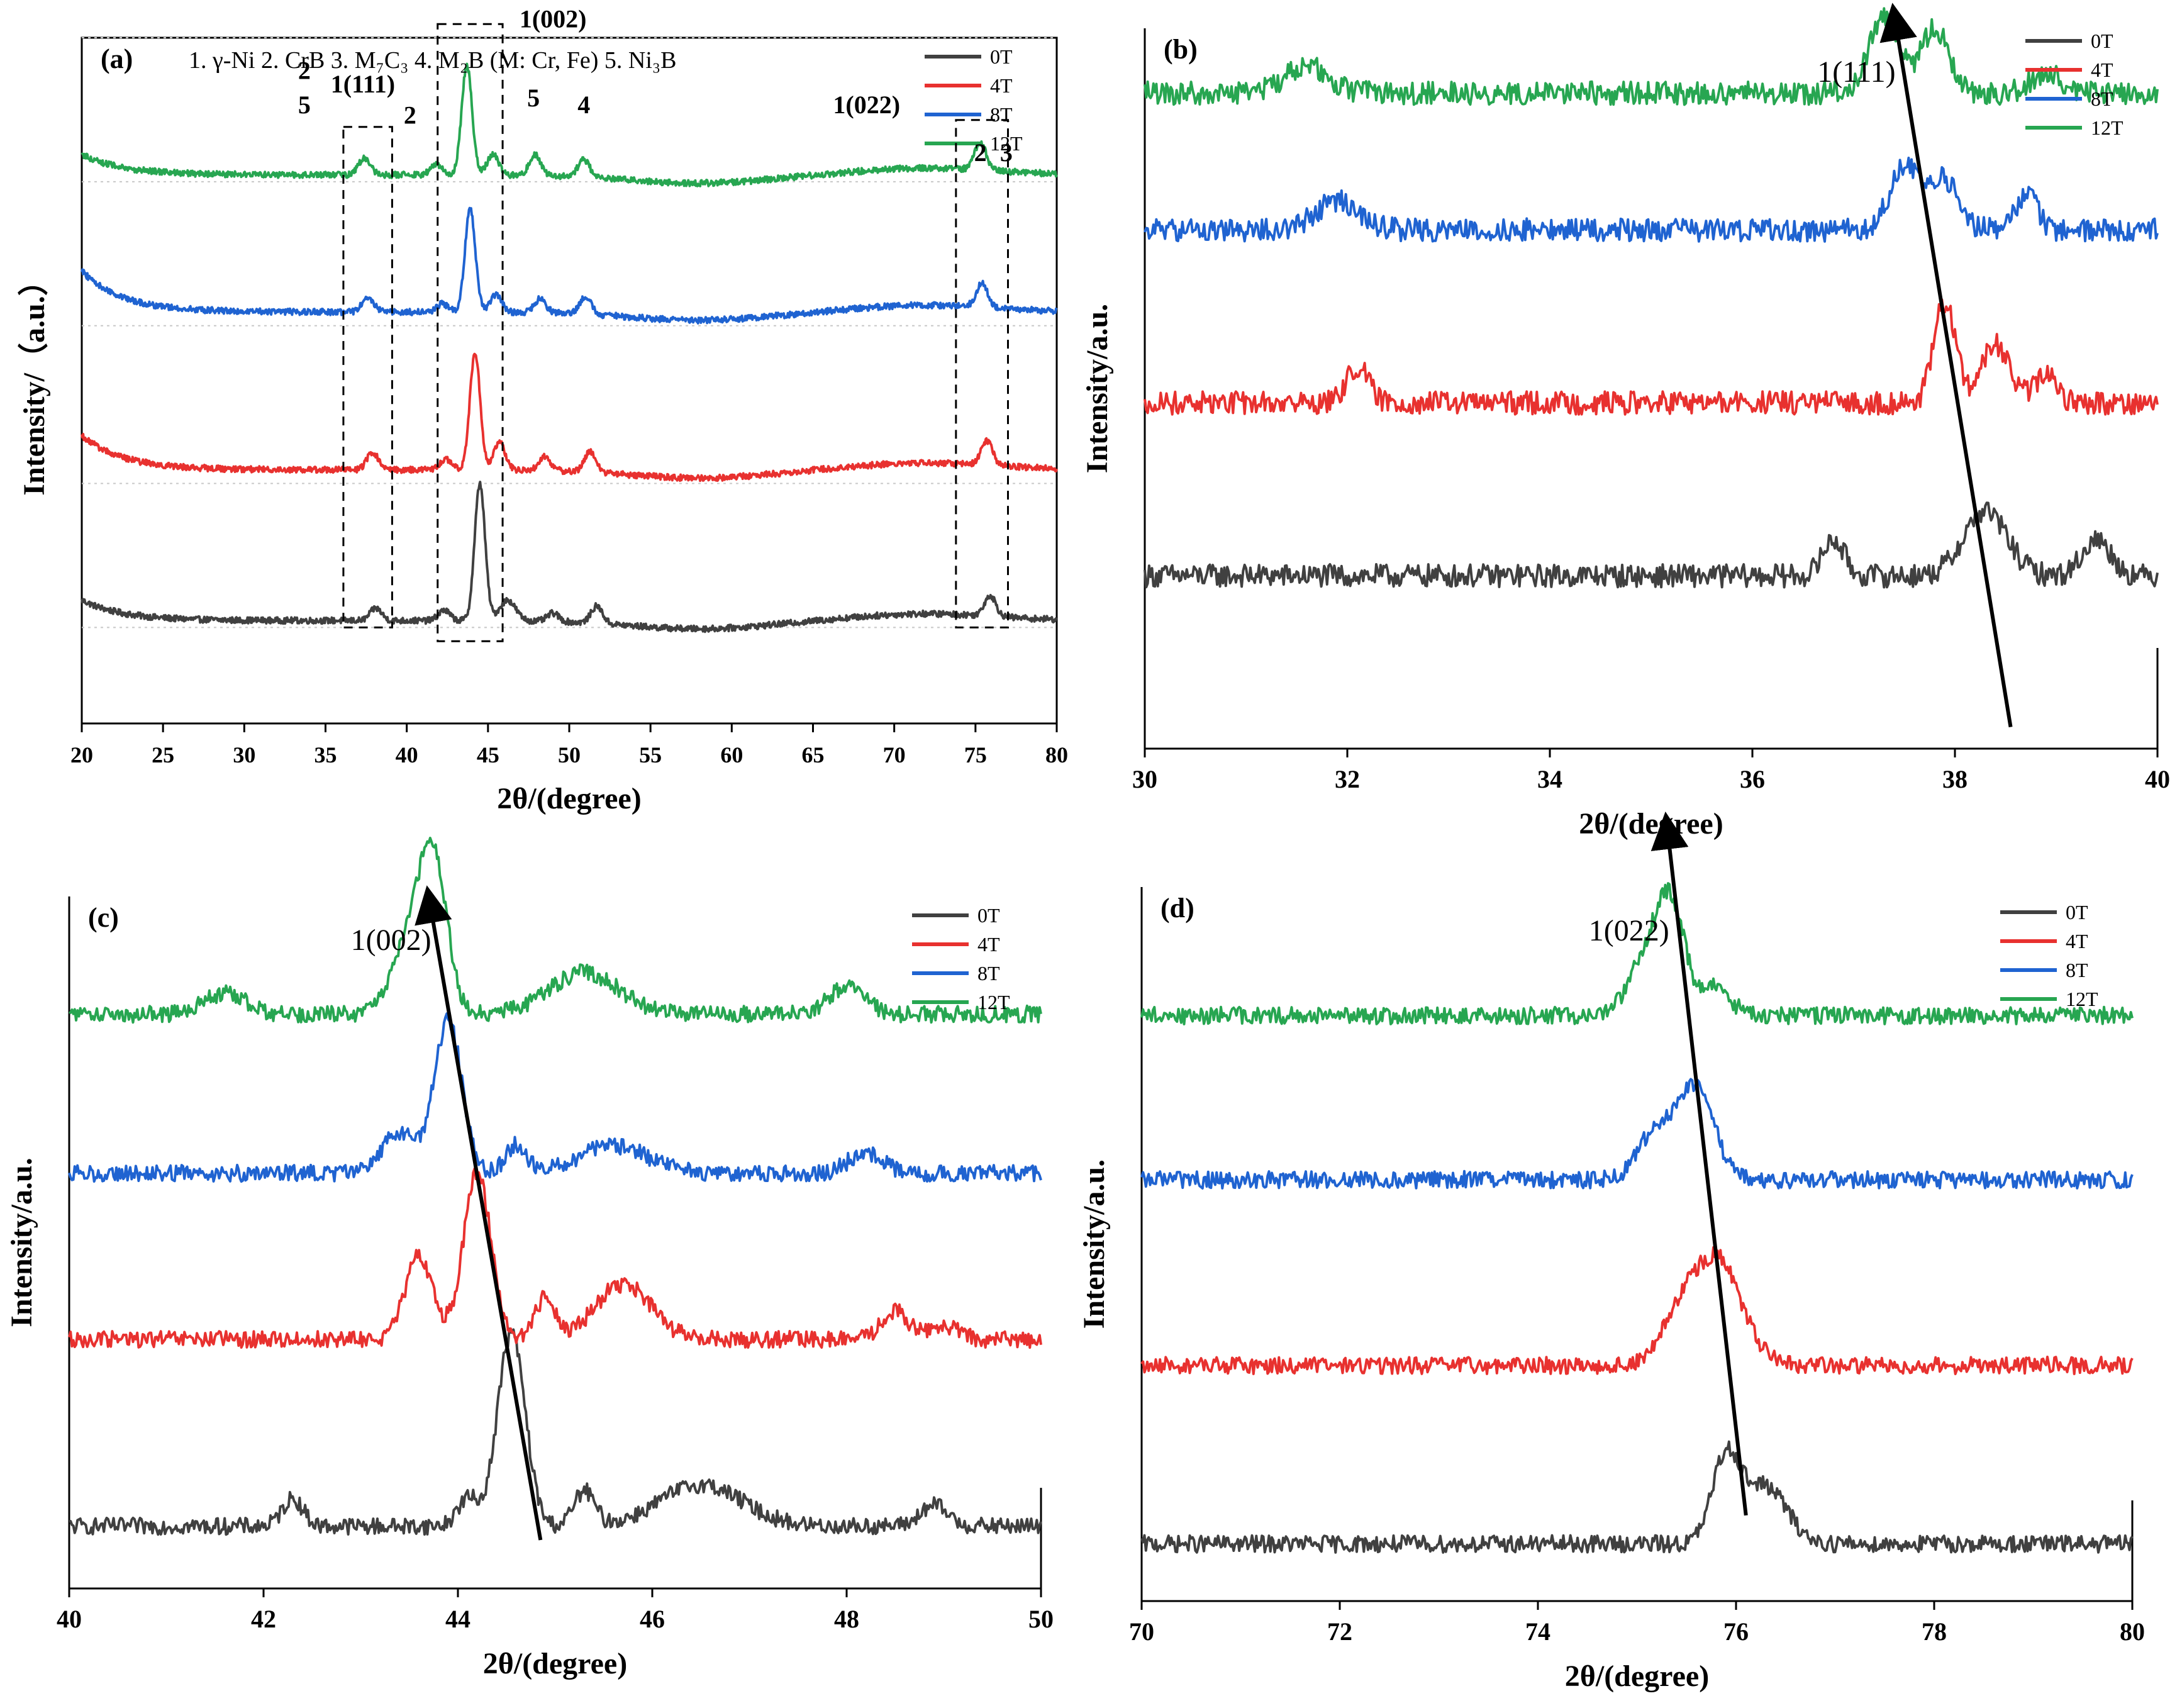  I want to click on peak-label: 1(022), so click(1629, 930).